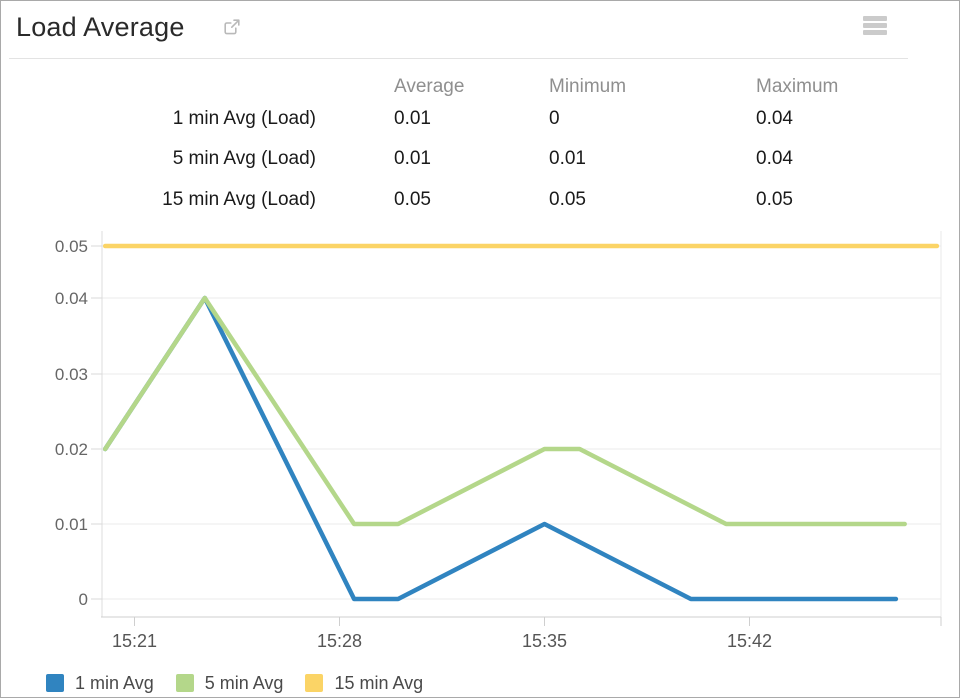 The image size is (960, 698). What do you see at coordinates (567, 158) in the screenshot?
I see `cell-minimum: 0.01` at bounding box center [567, 158].